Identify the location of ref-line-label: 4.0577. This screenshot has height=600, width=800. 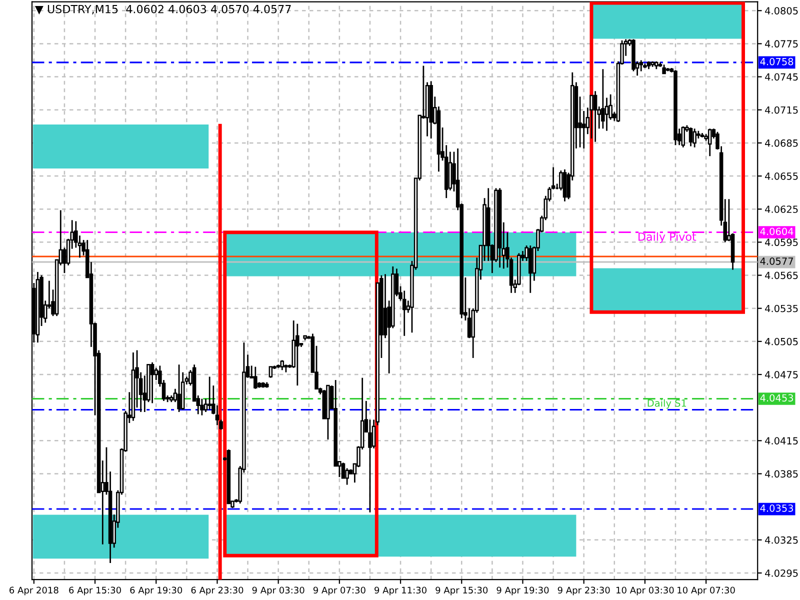
(776, 261).